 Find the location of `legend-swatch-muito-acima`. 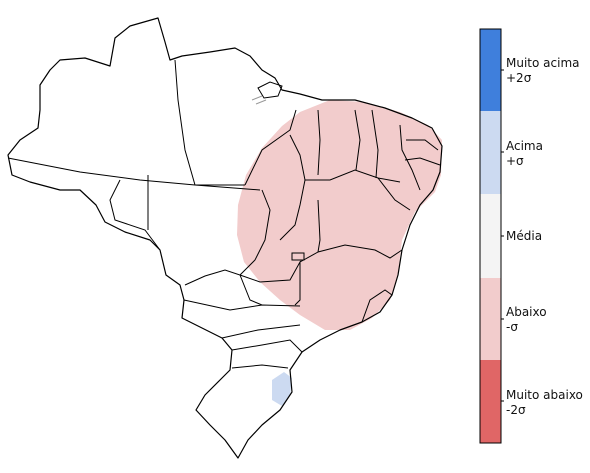

legend-swatch-muito-acima is located at coordinates (490, 70).